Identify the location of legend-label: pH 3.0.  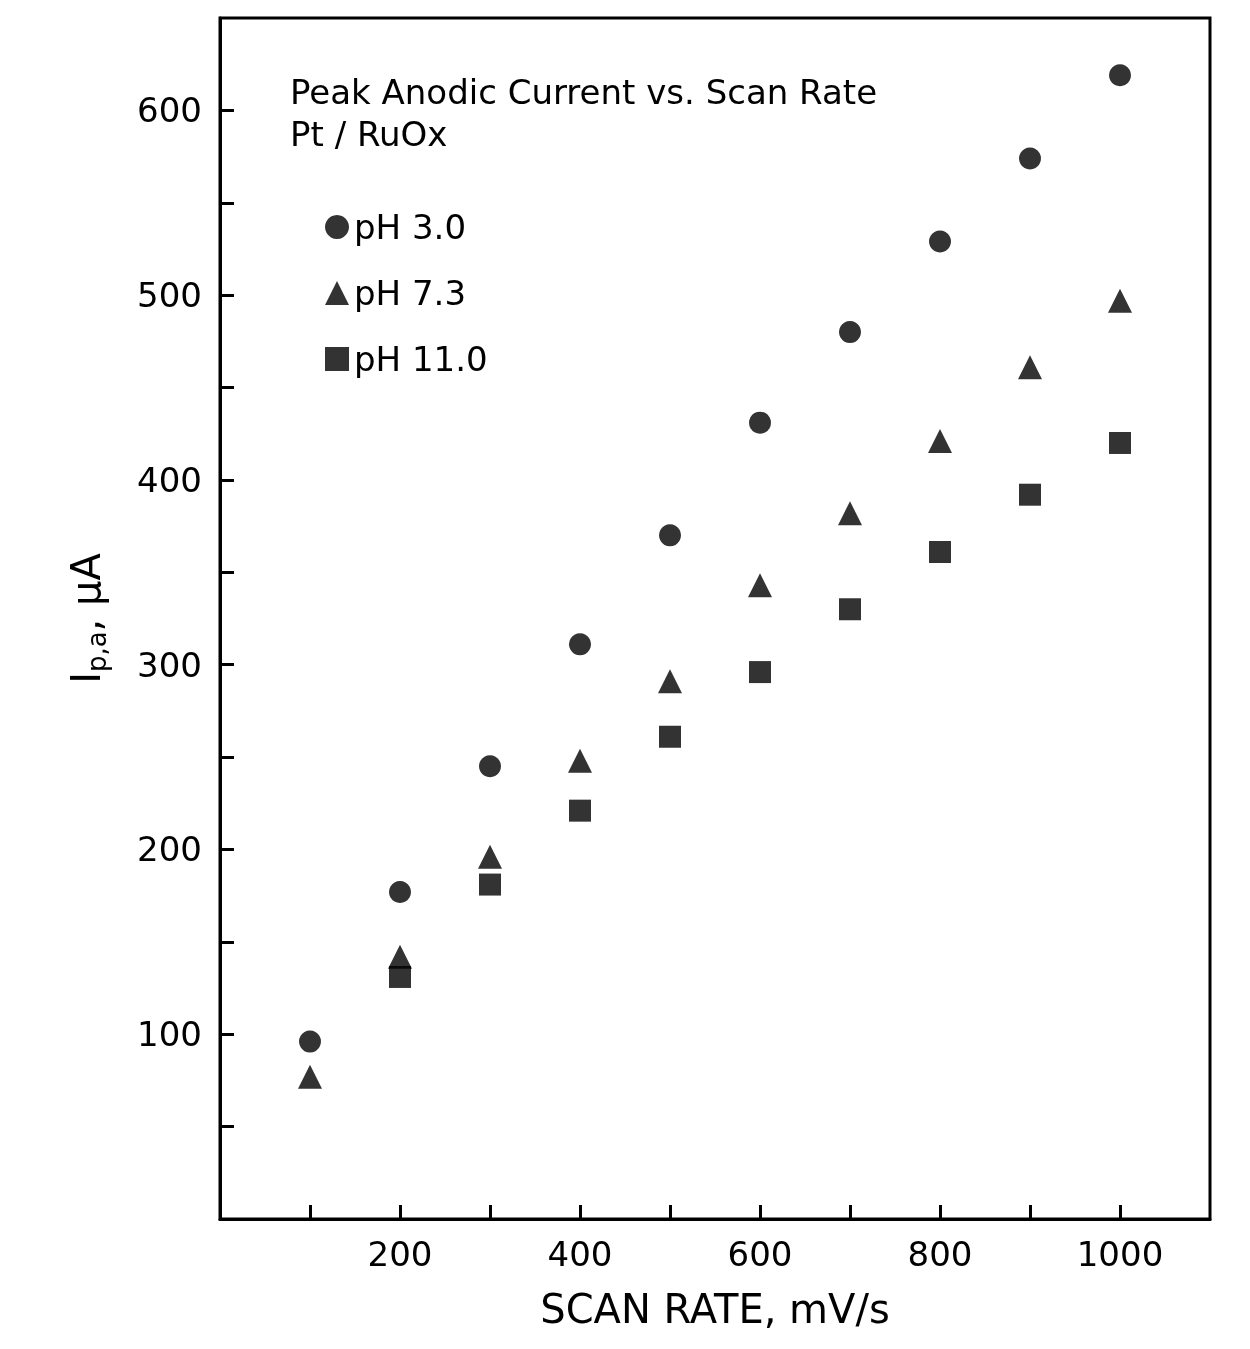
(410, 227).